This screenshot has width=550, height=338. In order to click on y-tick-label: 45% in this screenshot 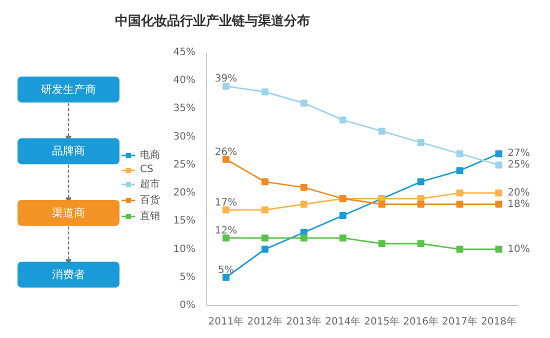, I will do `click(184, 52)`.